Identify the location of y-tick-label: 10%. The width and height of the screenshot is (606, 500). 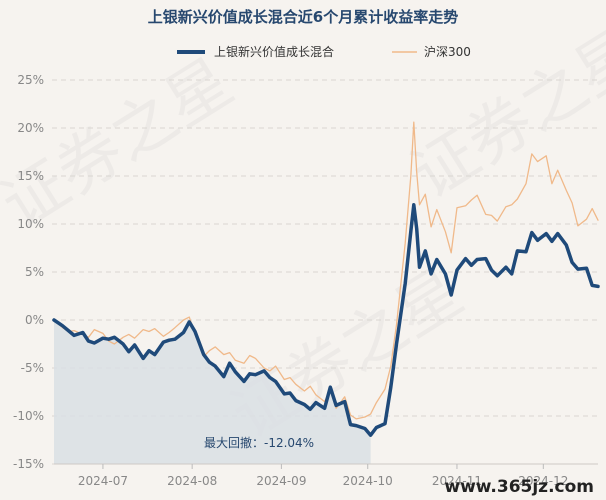
(30, 224).